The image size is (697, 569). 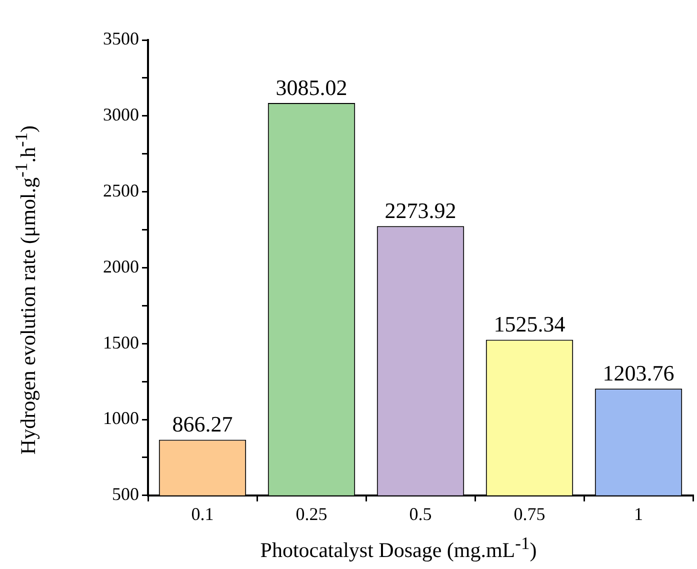 What do you see at coordinates (530, 324) in the screenshot?
I see `data-label: 1525.34` at bounding box center [530, 324].